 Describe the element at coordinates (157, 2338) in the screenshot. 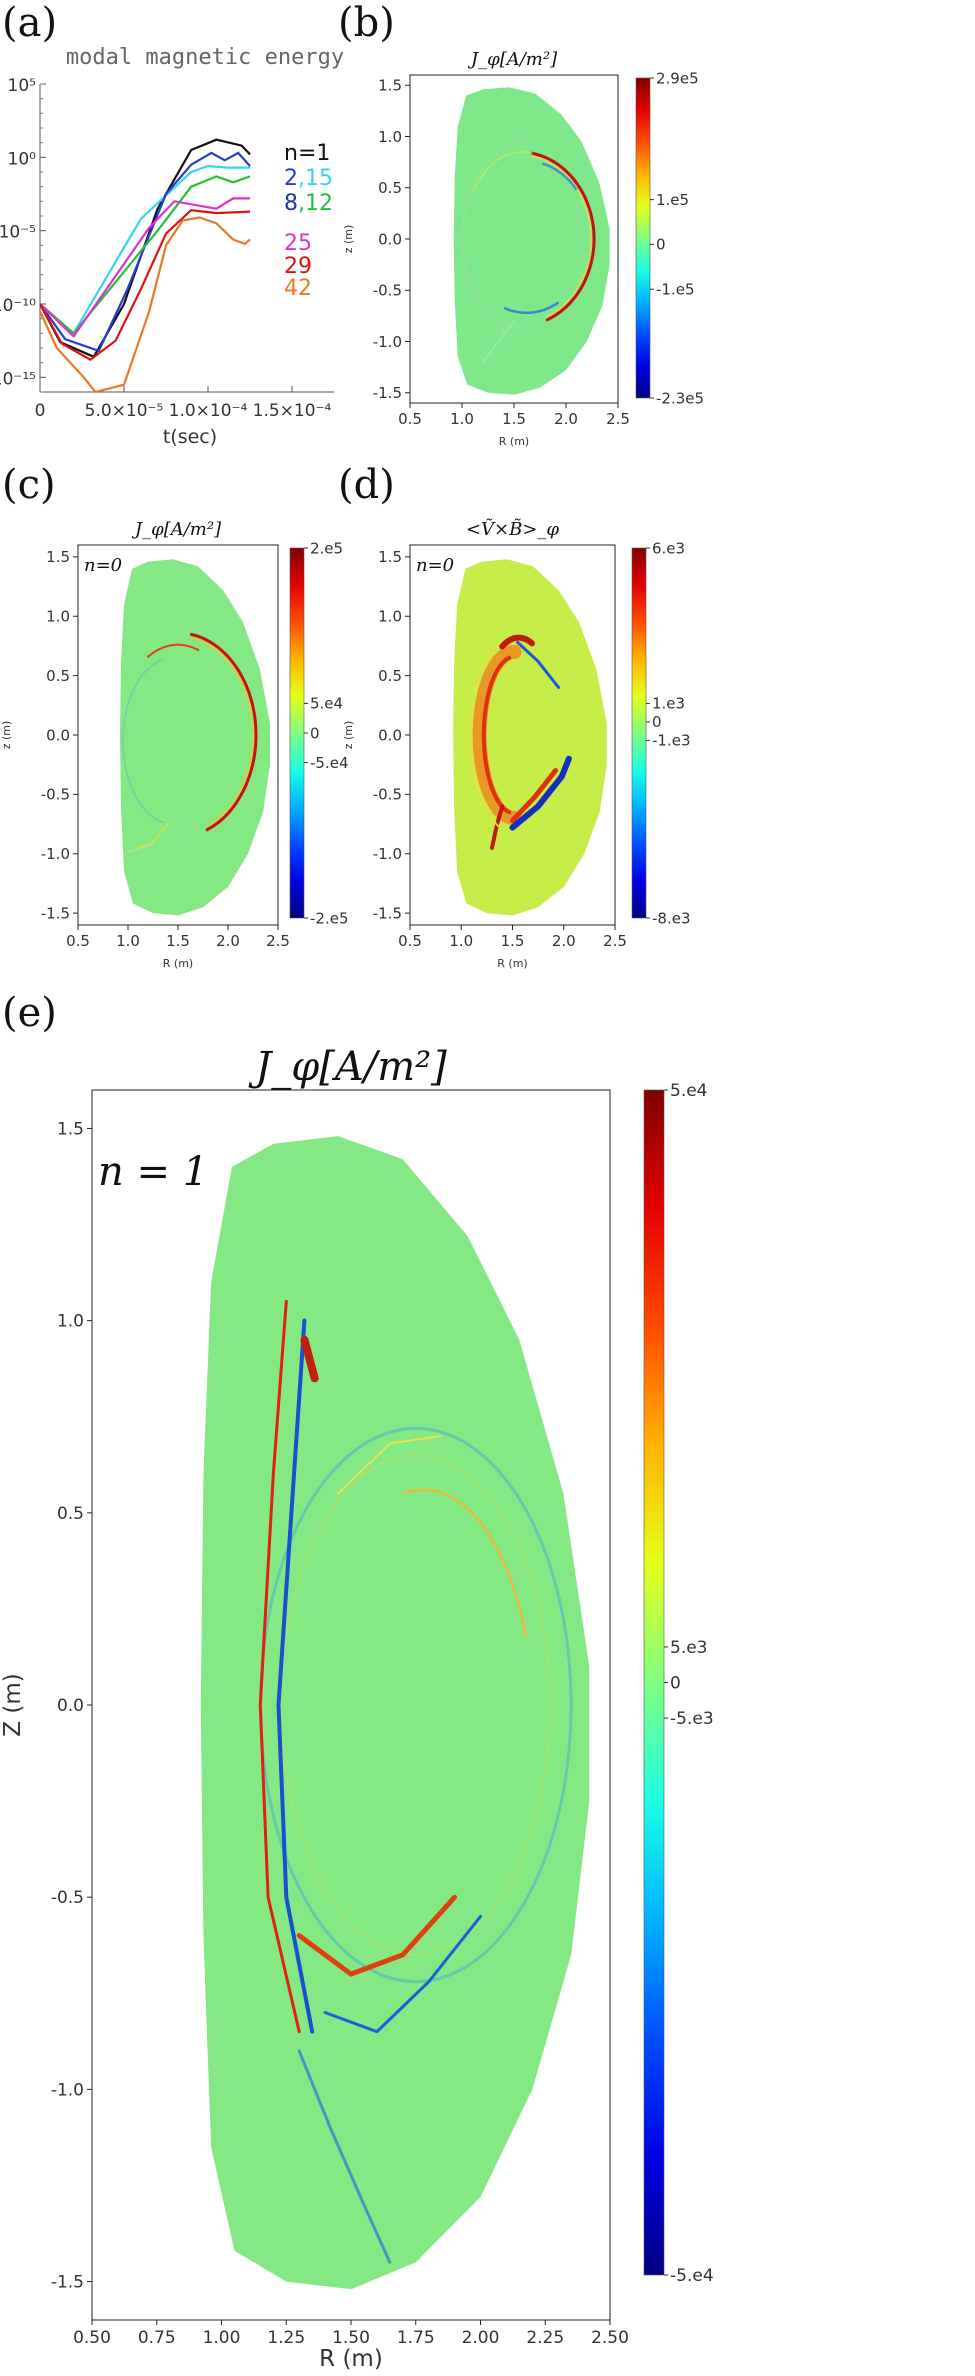

I see `plot-e-x-tick-label: 0.75` at that location.